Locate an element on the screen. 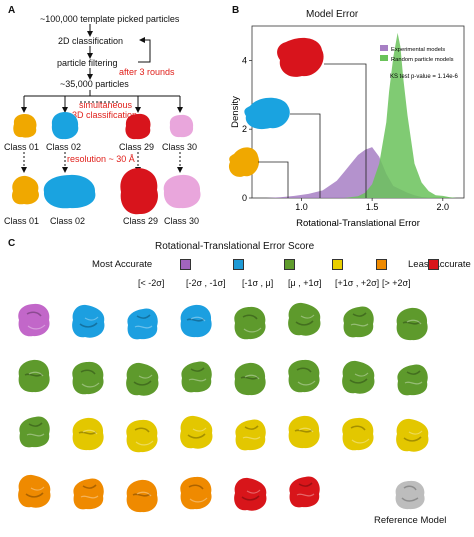 This screenshot has height=537, width=474. class-label-01-bottom: Class 01 is located at coordinates (22, 221).